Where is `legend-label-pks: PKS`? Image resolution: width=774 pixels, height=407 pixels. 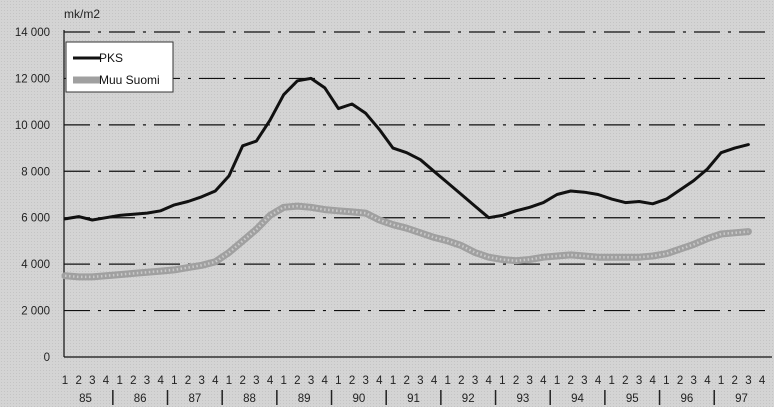
legend-label-pks: PKS is located at coordinates (111, 58).